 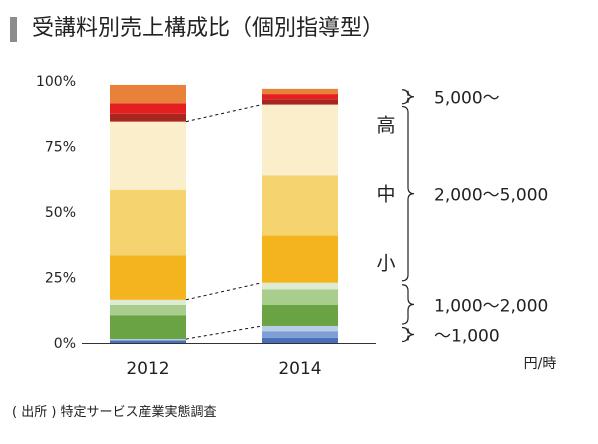 I want to click on group-label: ～1,000, so click(x=467, y=336).